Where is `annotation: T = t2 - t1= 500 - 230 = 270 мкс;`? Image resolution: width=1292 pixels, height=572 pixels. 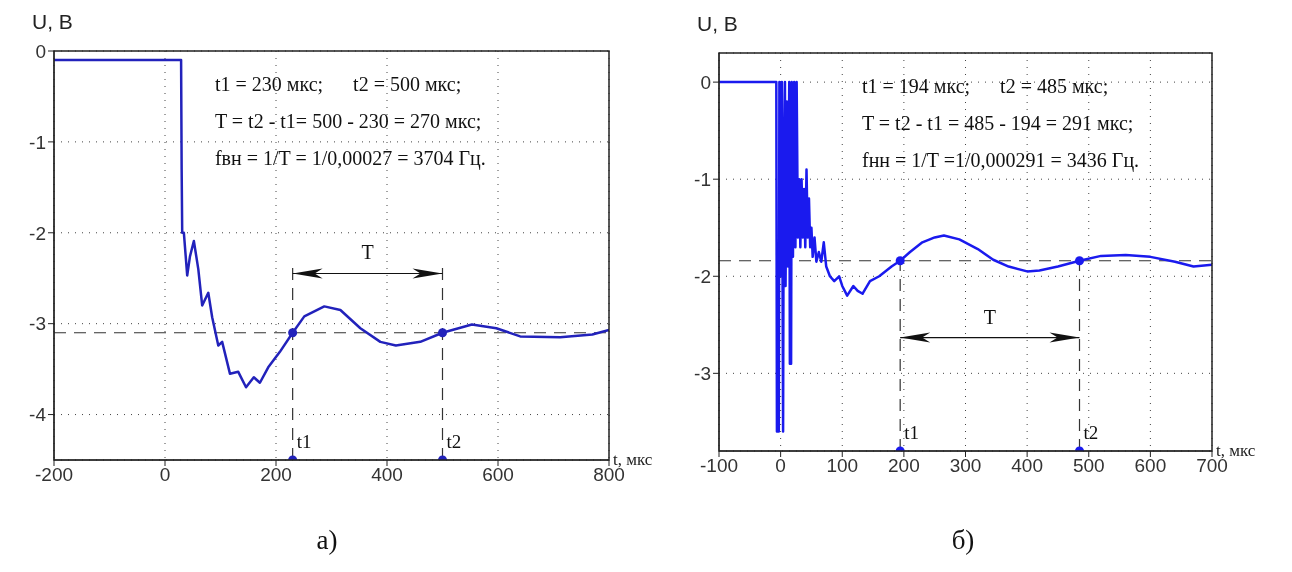
annotation: T = t2 - t1= 500 - 230 = 270 мкс; is located at coordinates (348, 121).